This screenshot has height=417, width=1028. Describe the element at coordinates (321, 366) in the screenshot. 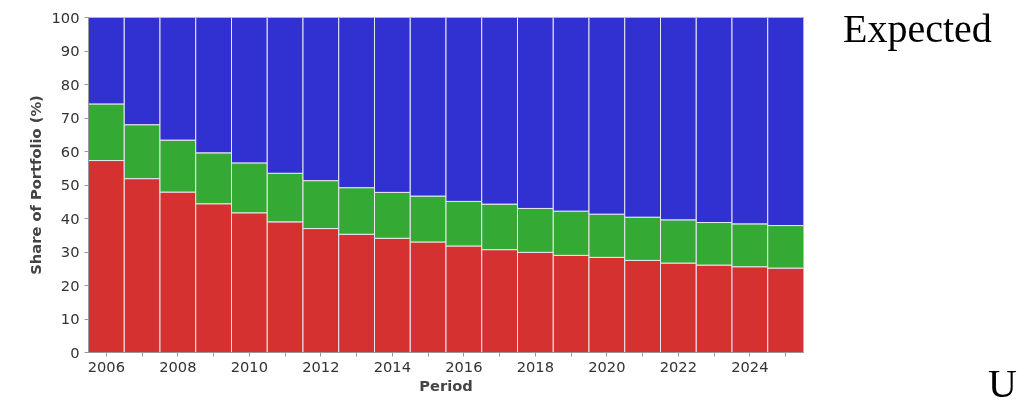

I see `x-tick-label: 2012` at that location.